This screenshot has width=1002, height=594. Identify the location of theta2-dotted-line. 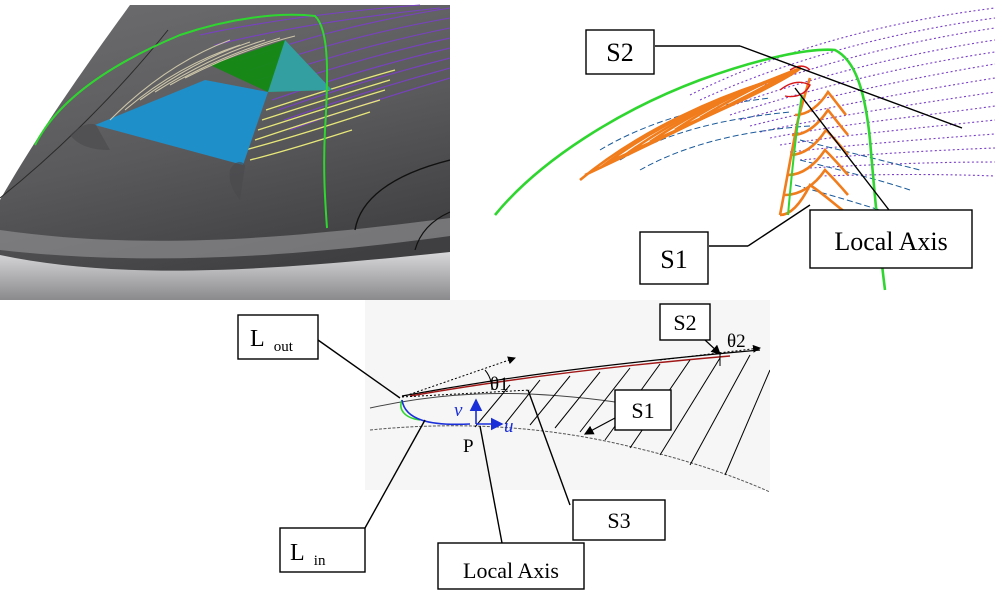
(710, 352).